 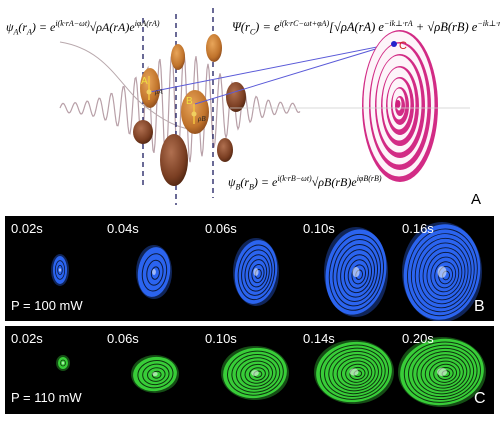 What do you see at coordinates (394, 44) in the screenshot?
I see `point-c-marker` at bounding box center [394, 44].